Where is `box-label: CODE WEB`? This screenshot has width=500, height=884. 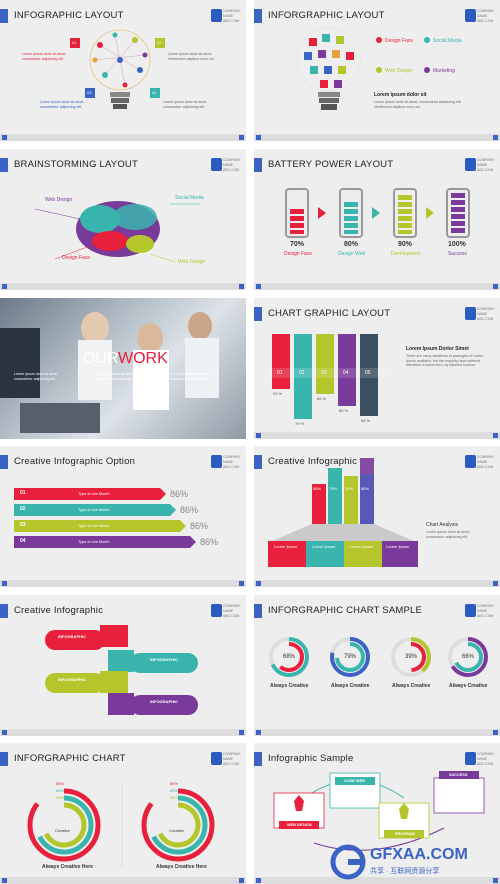 box-label: CODE WEB is located at coordinates (354, 781).